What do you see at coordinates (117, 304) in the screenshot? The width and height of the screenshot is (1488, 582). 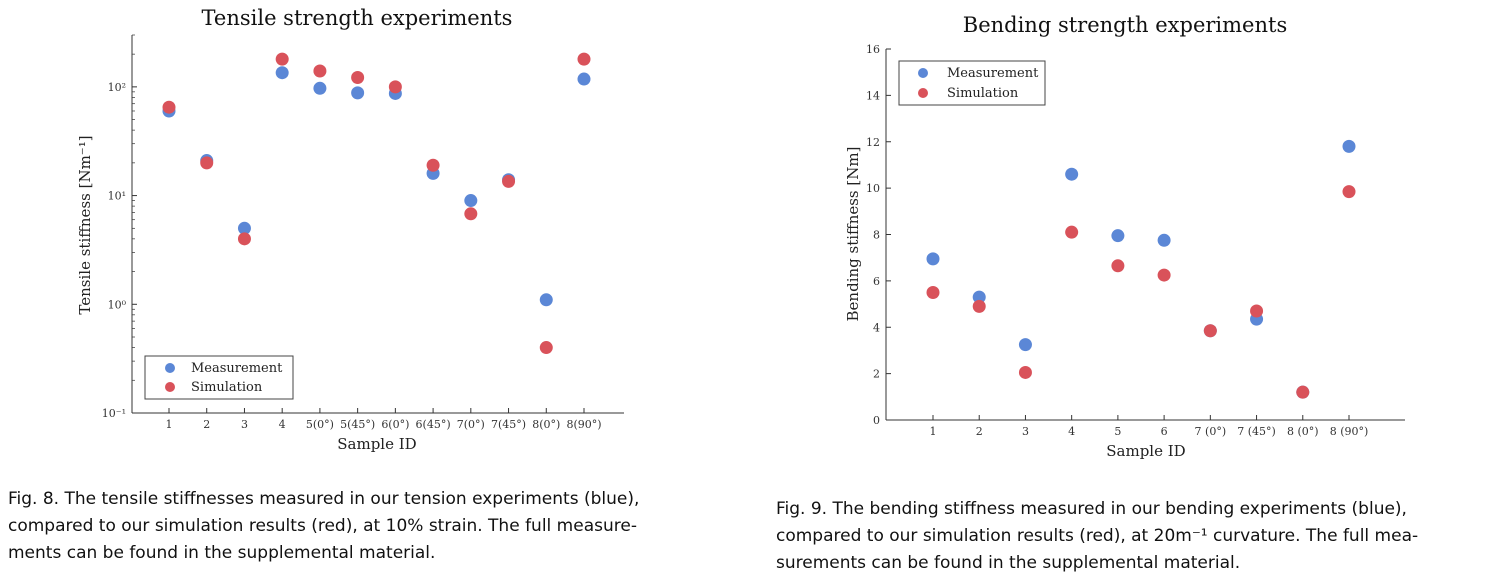 I see `y-tick-label: 10⁰` at bounding box center [117, 304].